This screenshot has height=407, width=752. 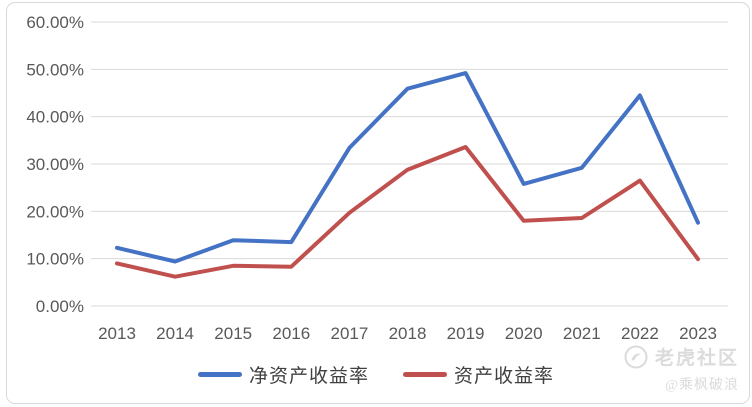 I want to click on x-tick-label: 2014, so click(x=175, y=333).